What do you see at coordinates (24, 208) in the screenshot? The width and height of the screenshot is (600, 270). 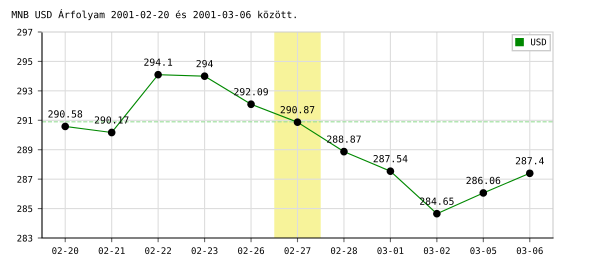 I see `y-tick-label: 285` at bounding box center [24, 208].